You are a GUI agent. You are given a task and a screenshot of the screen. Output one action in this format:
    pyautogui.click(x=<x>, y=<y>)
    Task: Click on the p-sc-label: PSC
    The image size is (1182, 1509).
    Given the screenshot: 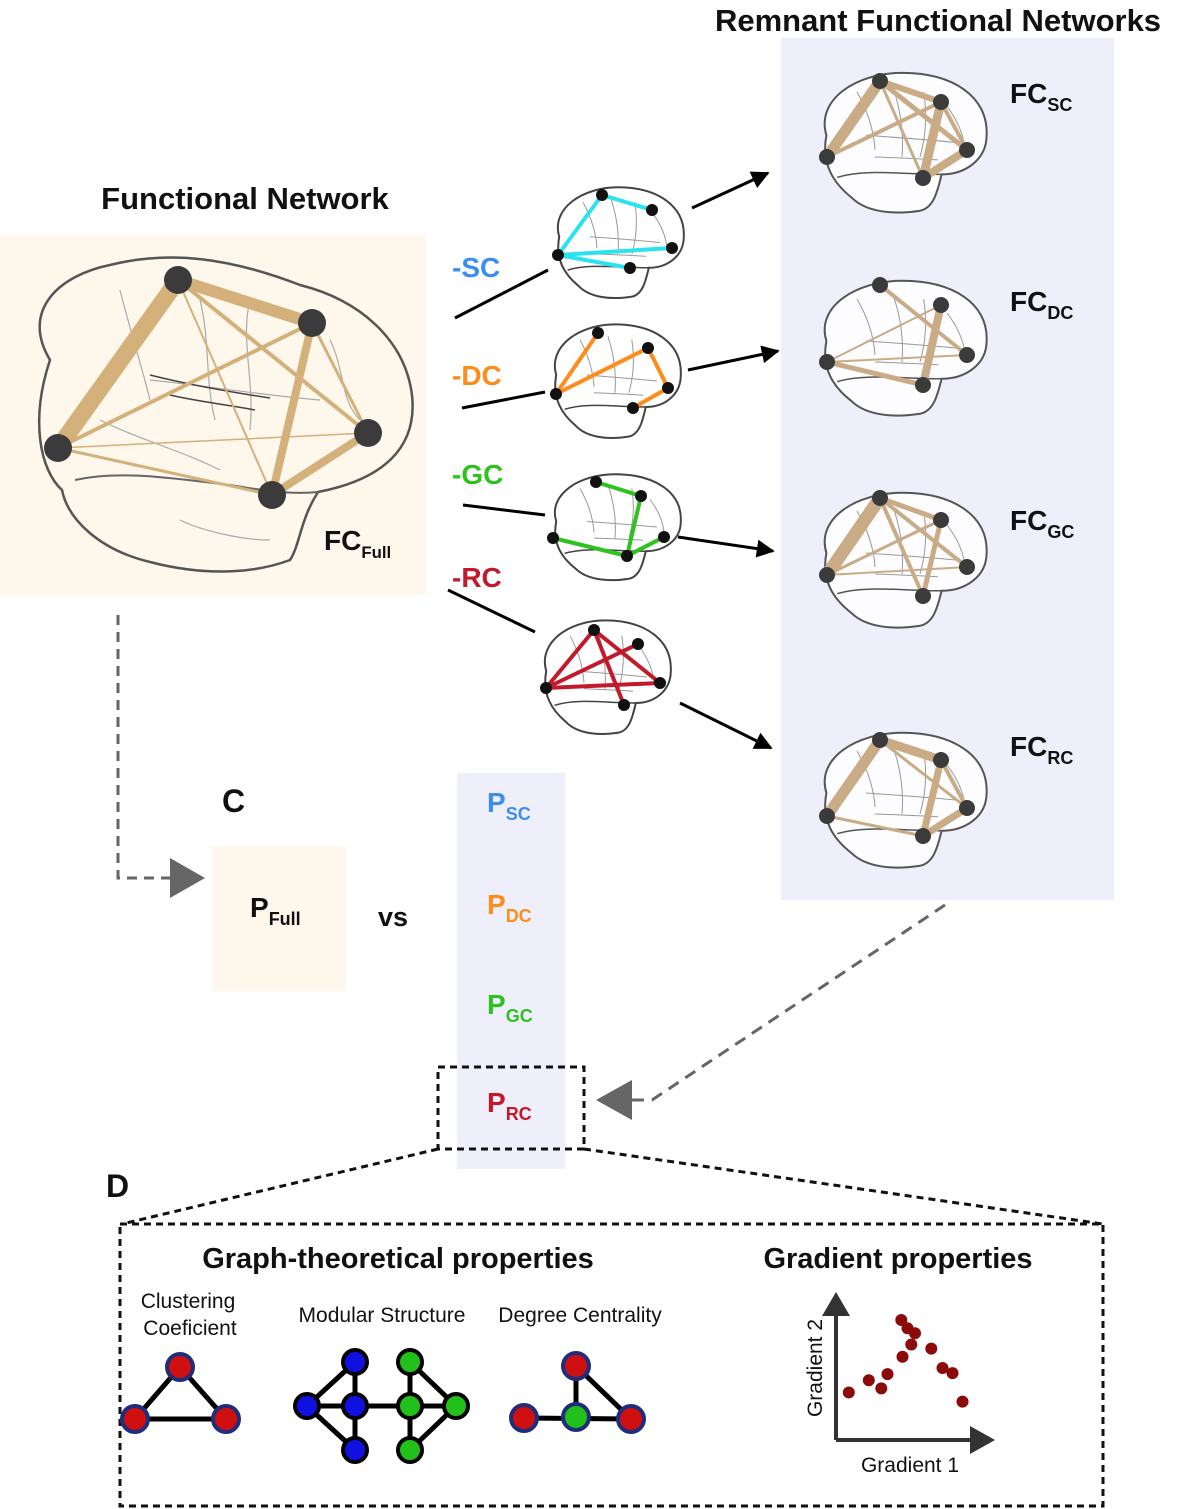 What is the action you would take?
    pyautogui.click(x=509, y=805)
    